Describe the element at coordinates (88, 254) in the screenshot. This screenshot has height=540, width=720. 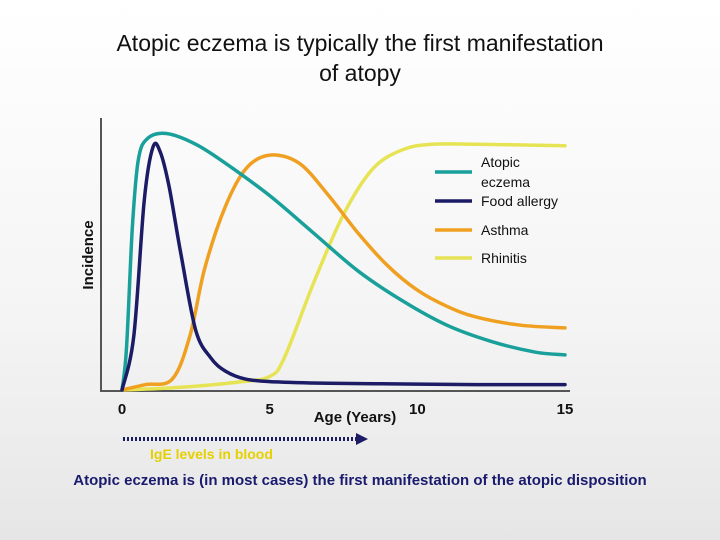
I see `y-axis-title: Incidence` at that location.